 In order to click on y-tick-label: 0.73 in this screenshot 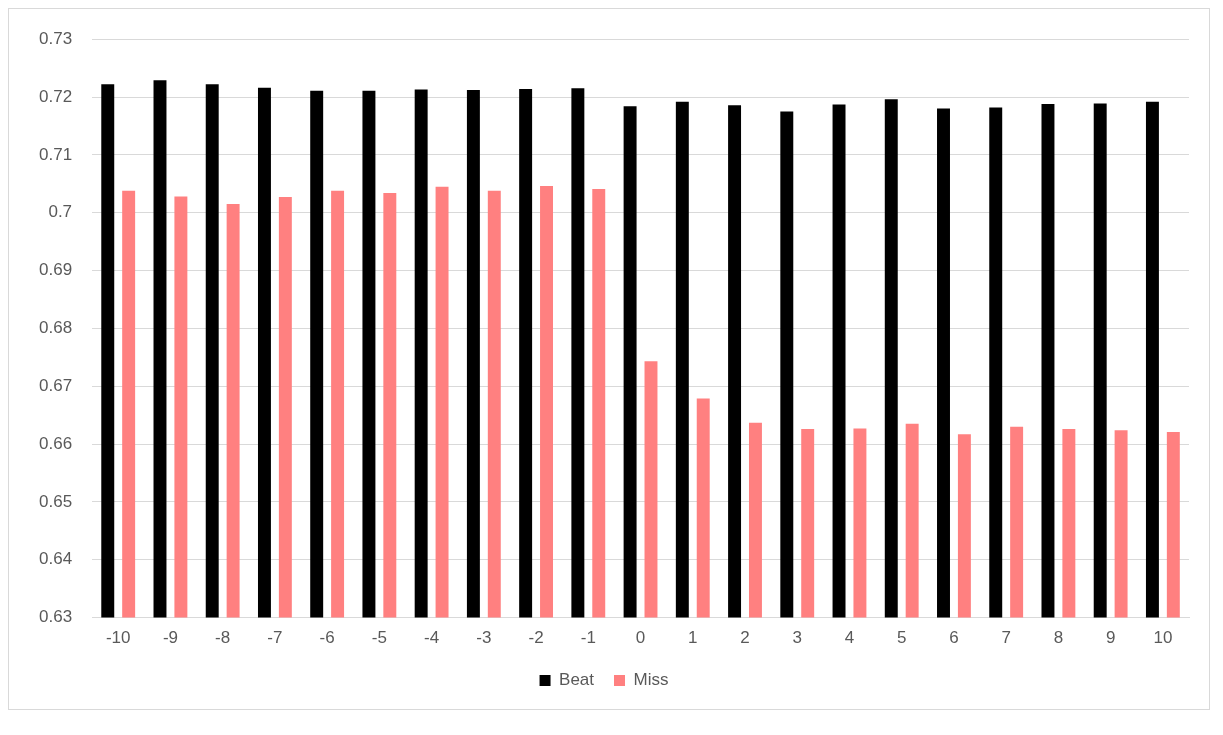, I will do `click(55, 38)`.